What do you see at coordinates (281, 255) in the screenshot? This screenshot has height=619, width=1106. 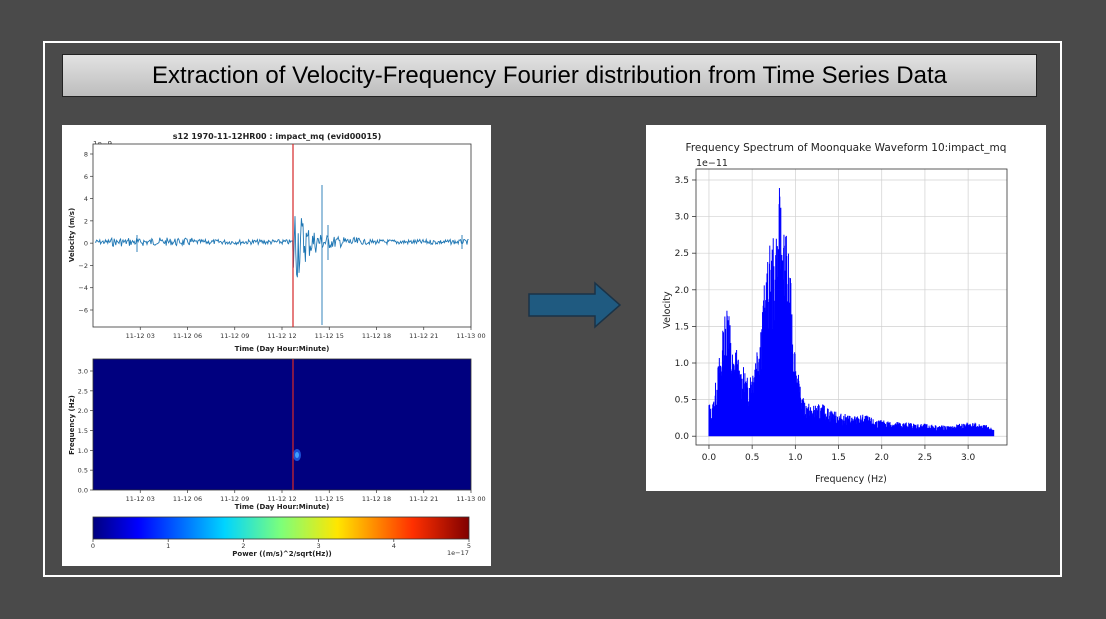 I see `waveform-trace` at bounding box center [281, 255].